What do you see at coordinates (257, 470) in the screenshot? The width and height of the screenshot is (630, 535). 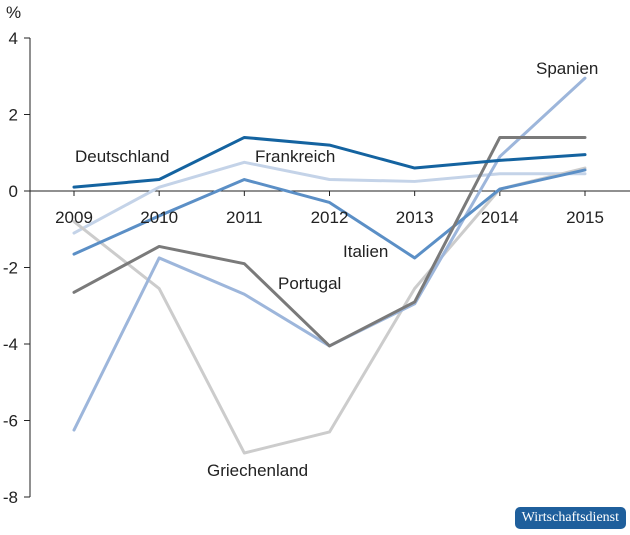 I see `series-label-griechenland: Griechenland` at bounding box center [257, 470].